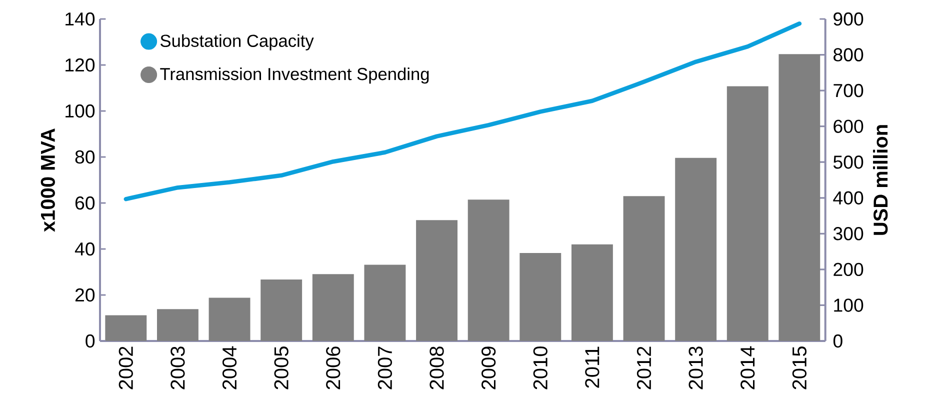 This screenshot has height=403, width=948. I want to click on y2-tick-label: 900, so click(849, 19).